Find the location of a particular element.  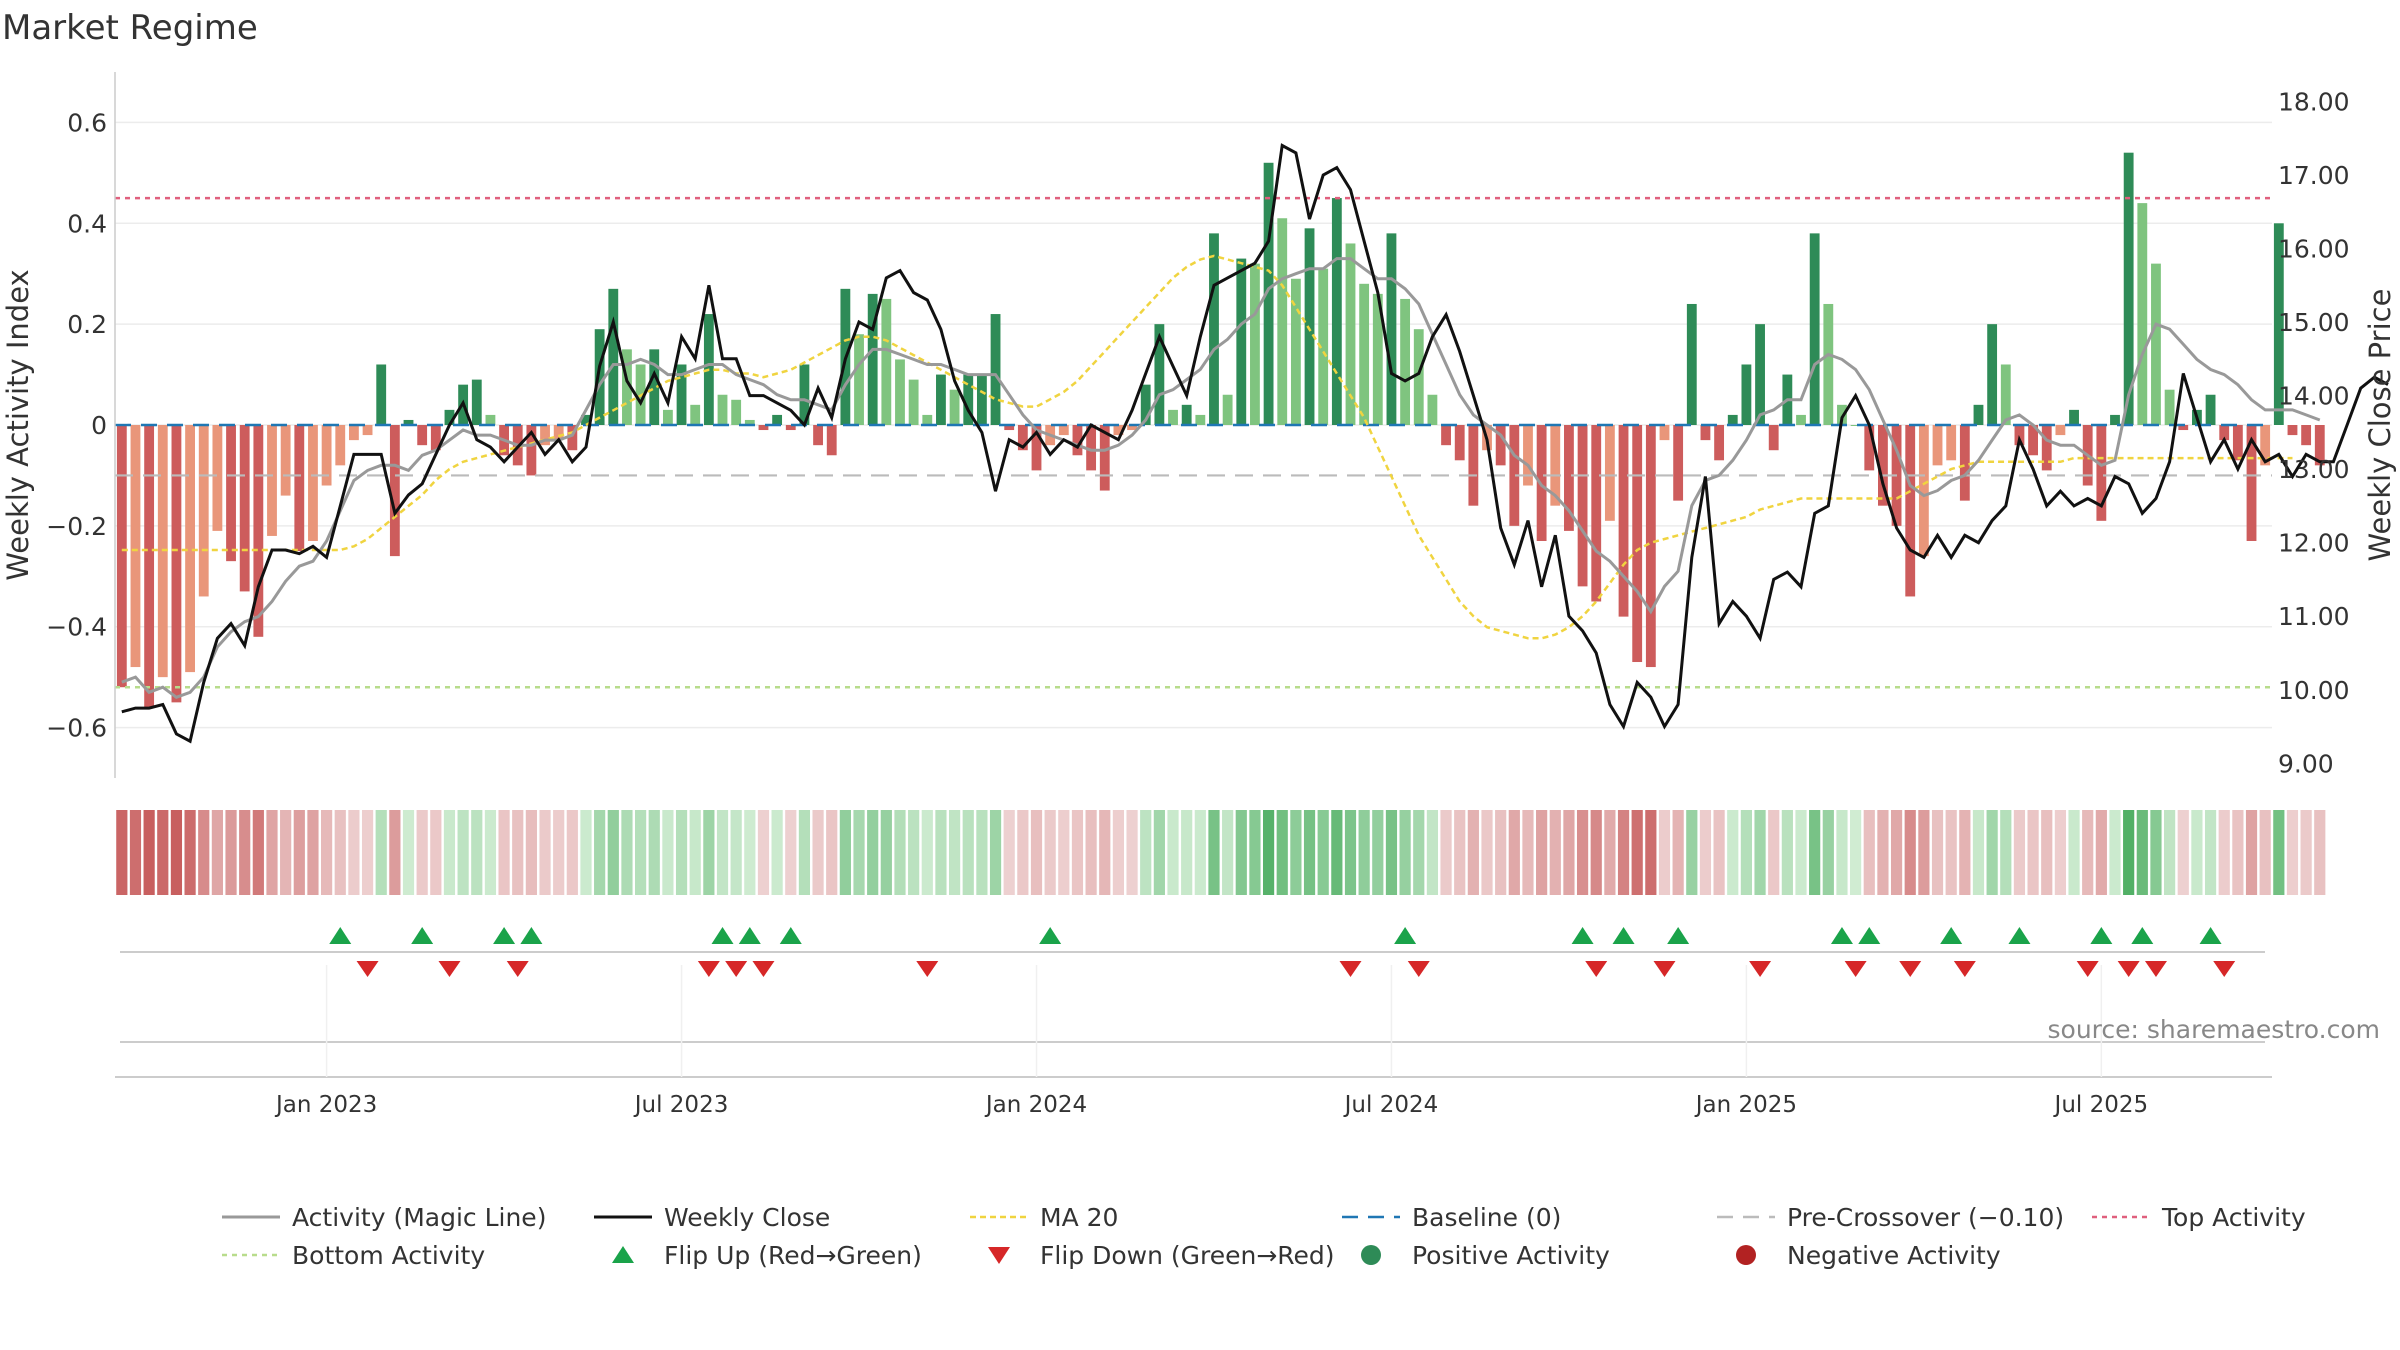

y-tick-label: 0.6 is located at coordinates (87, 122).